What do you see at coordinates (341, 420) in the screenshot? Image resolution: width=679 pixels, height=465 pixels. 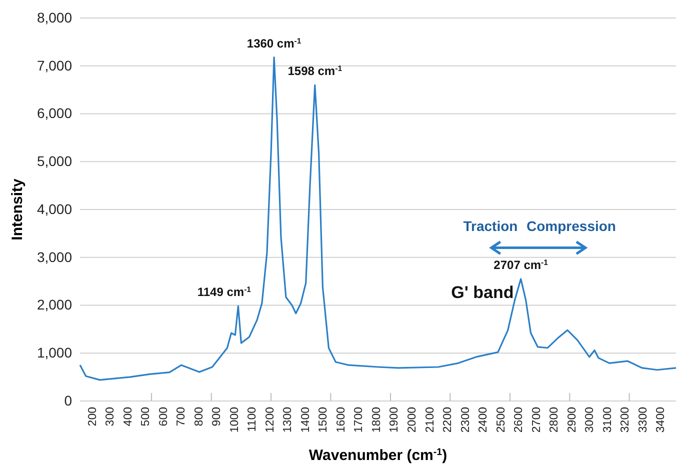 I see `x-tick-label: 1600` at bounding box center [341, 420].